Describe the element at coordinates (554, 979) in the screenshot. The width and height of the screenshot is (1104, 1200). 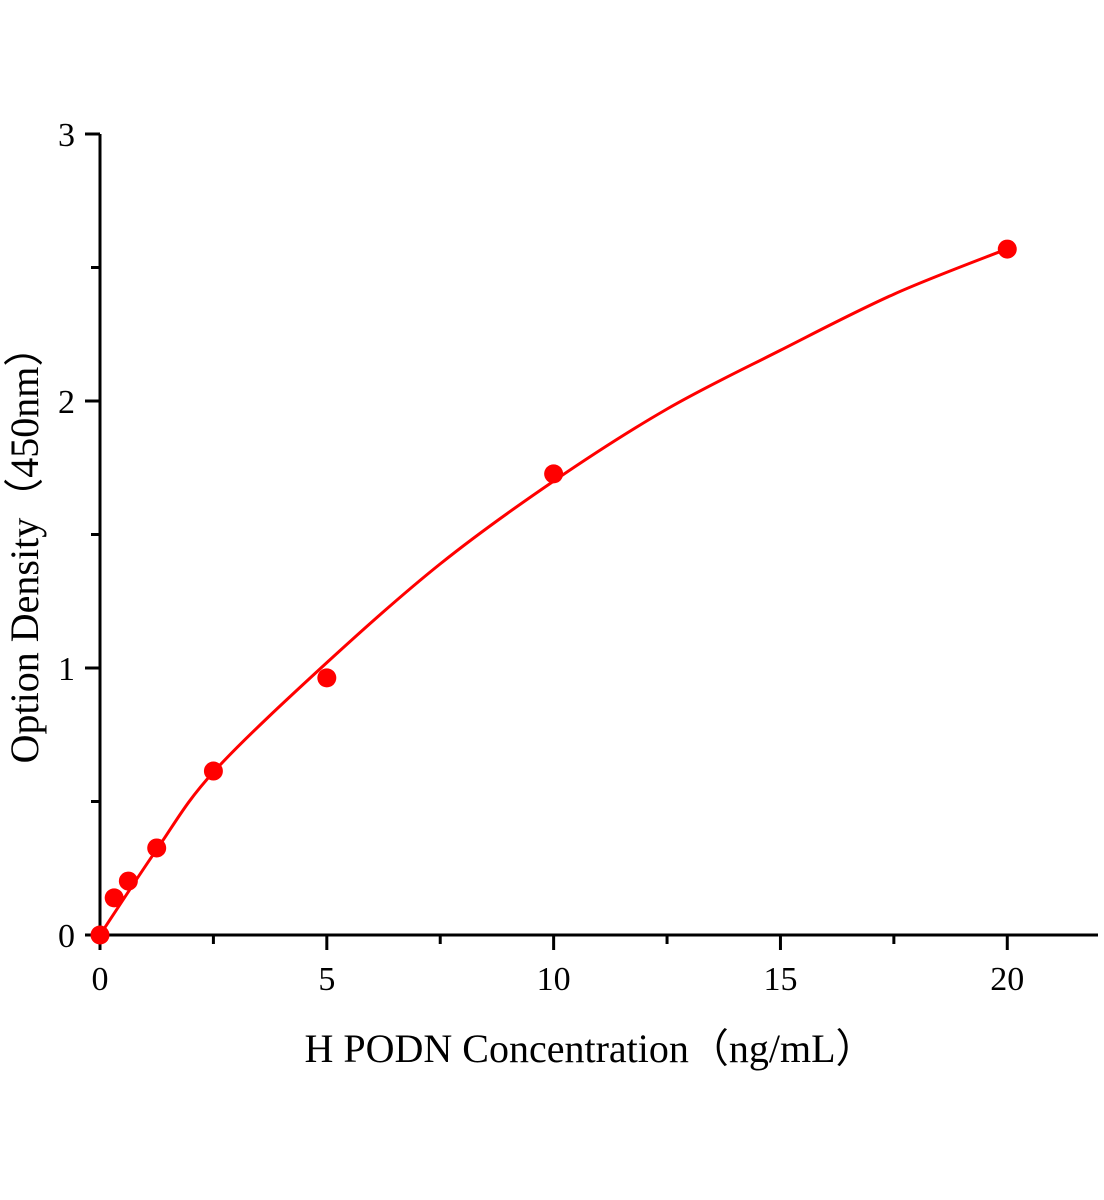
I see `x-tick-label: 10` at that location.